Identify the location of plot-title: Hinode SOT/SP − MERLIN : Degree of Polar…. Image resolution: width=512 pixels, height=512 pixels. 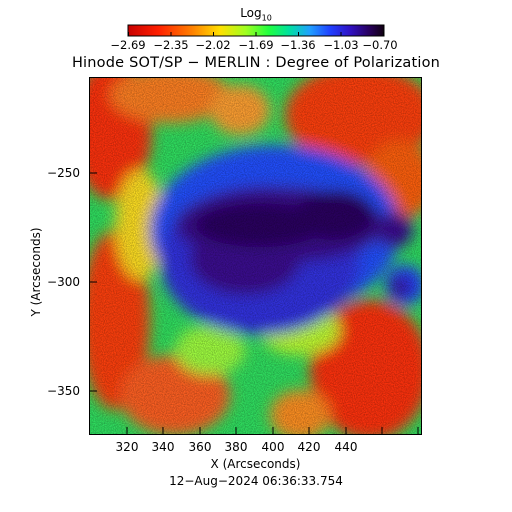
(256, 63).